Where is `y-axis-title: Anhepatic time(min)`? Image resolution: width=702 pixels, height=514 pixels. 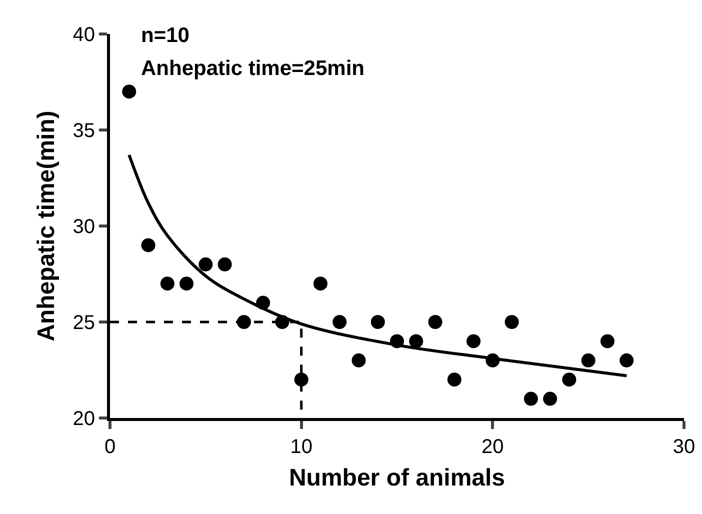
y-axis-title: Anhepatic time(min) is located at coordinates (46, 226).